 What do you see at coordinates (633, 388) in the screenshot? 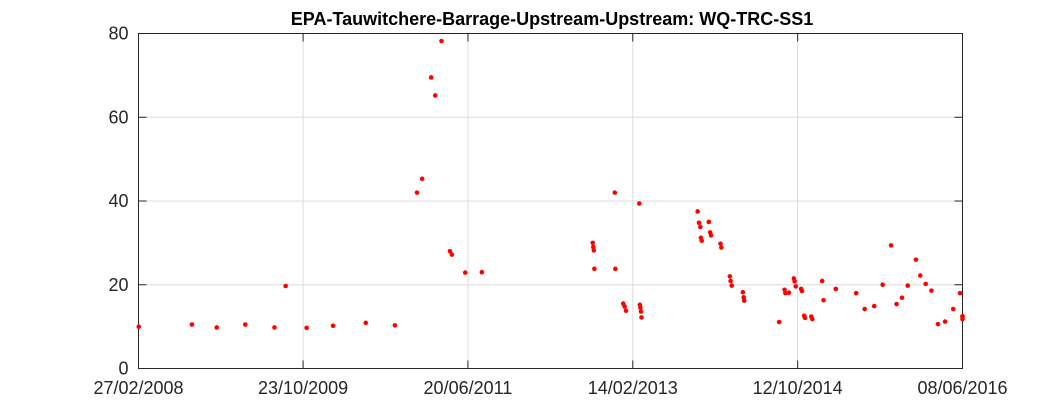
I see `x-tick-label: 14/02/2013` at bounding box center [633, 388].